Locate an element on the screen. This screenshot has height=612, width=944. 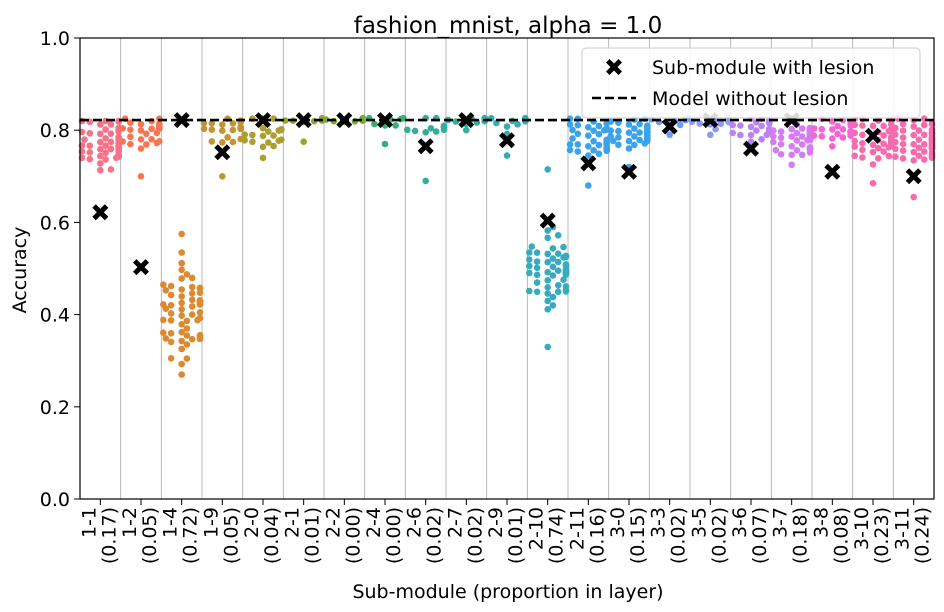
y-tick-label: 0.2 is located at coordinates (55, 408).